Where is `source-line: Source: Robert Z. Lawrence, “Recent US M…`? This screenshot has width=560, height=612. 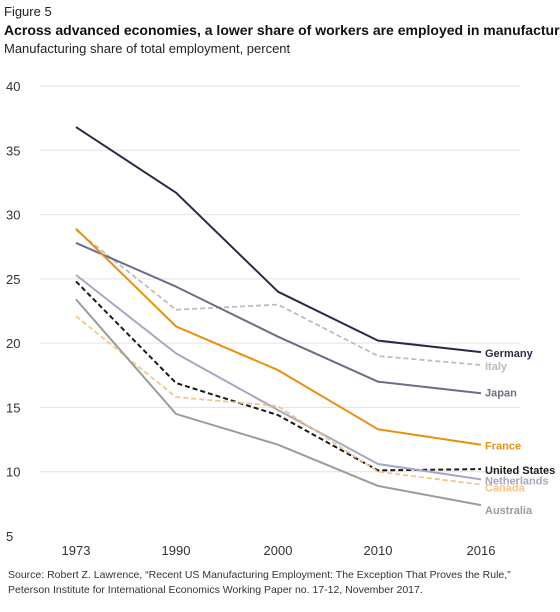 source-line: Source: Robert Z. Lawrence, “Recent US M… is located at coordinates (259, 575).